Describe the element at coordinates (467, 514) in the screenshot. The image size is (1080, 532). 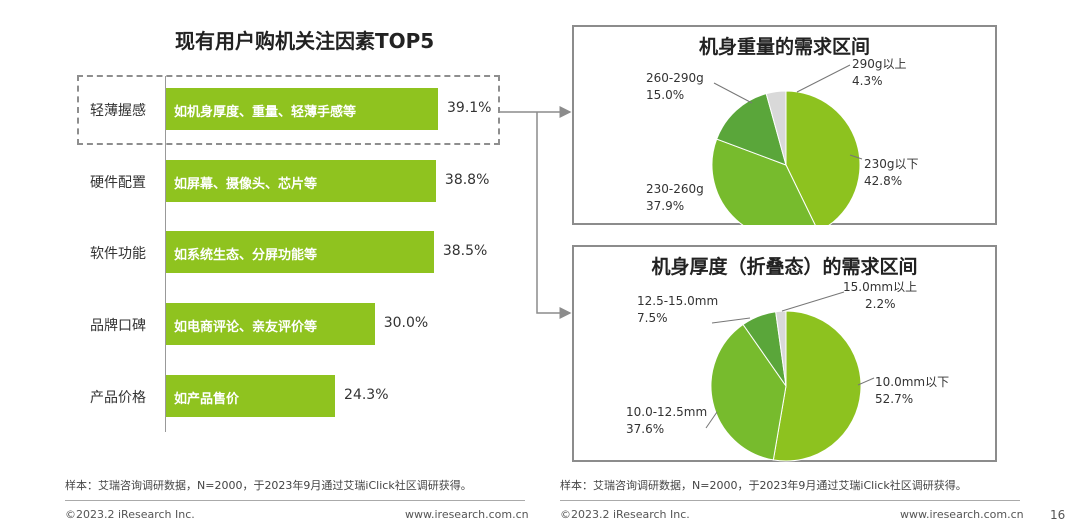
I see `footer-url-left: www.iresearch.com.cn` at that location.